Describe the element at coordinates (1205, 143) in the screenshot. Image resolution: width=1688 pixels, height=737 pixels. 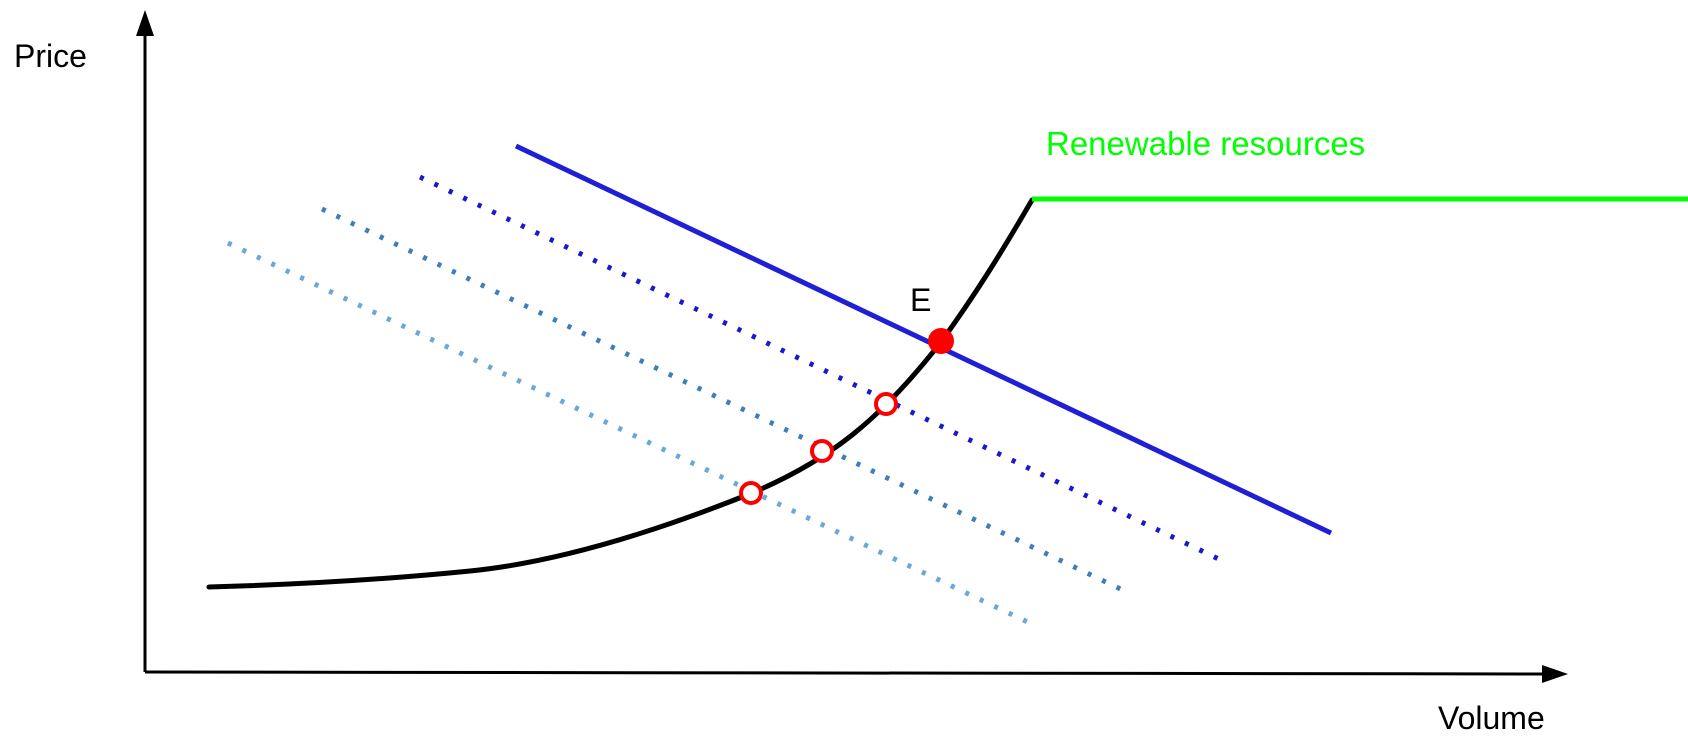
I see `renewable-resources-label: Renewable resources` at that location.